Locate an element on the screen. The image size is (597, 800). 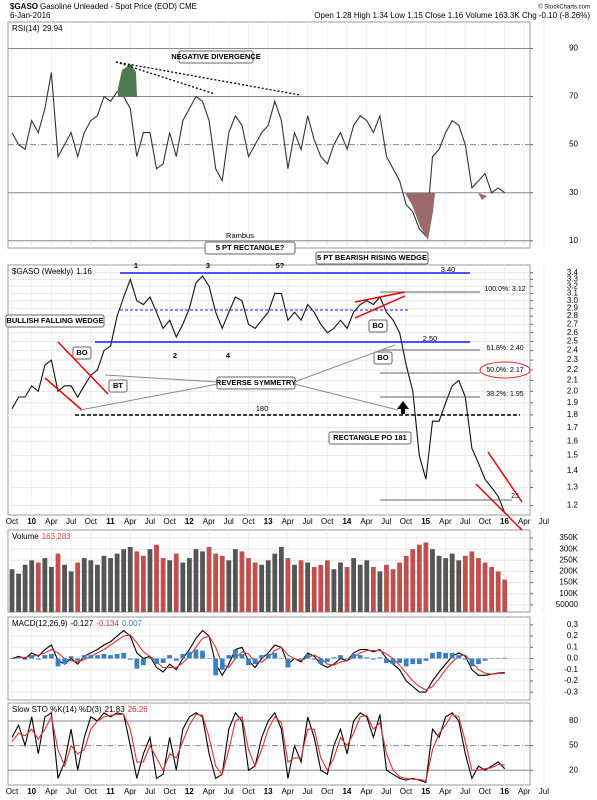
annotation: 5 PT RECTANGLE? is located at coordinates (250, 247).